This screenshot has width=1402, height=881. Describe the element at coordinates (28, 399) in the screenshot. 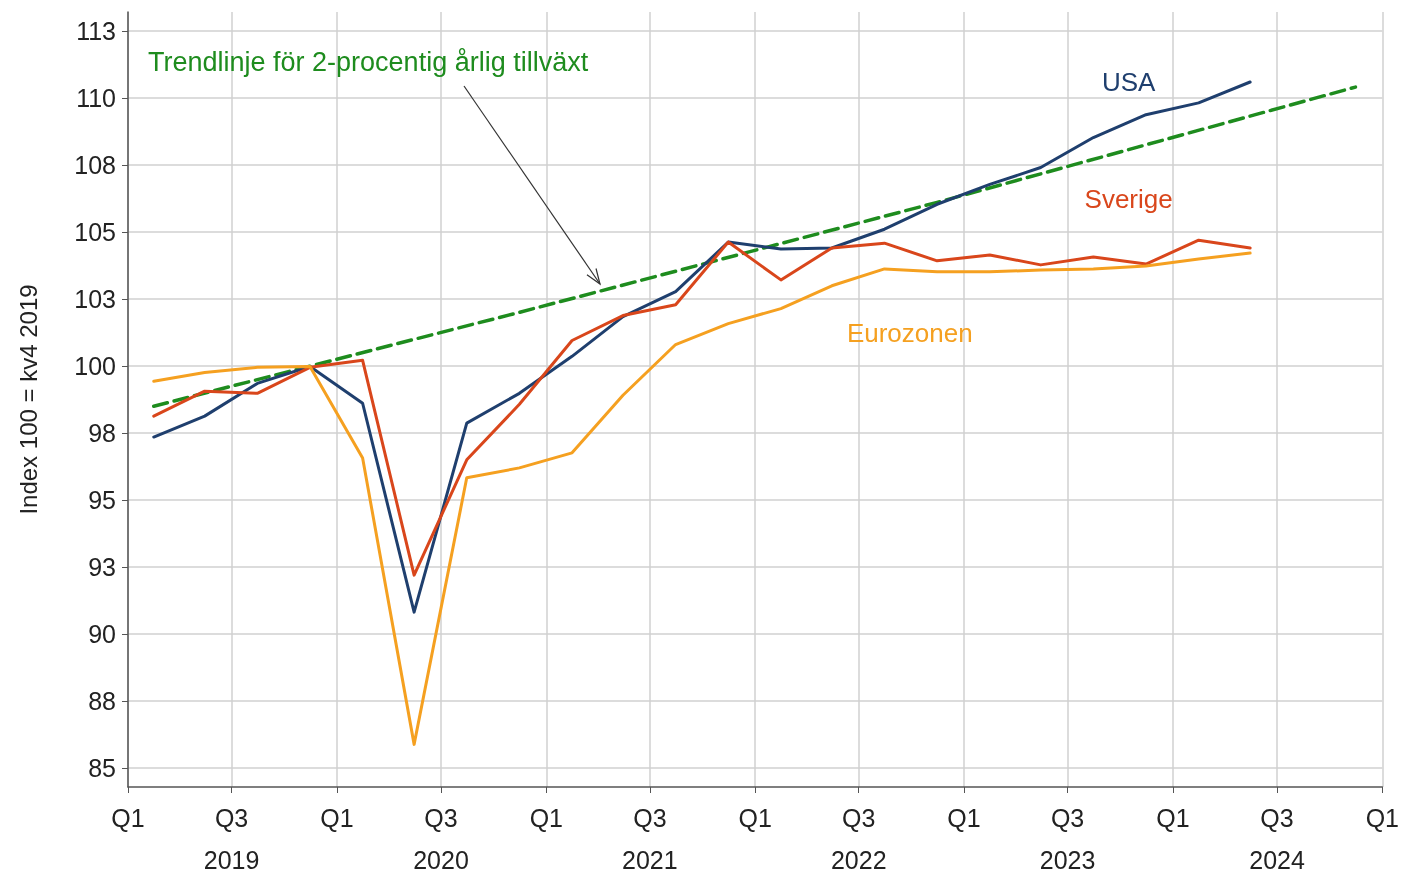

I see `y-axis-title: Index 100 = kv4 2019` at that location.